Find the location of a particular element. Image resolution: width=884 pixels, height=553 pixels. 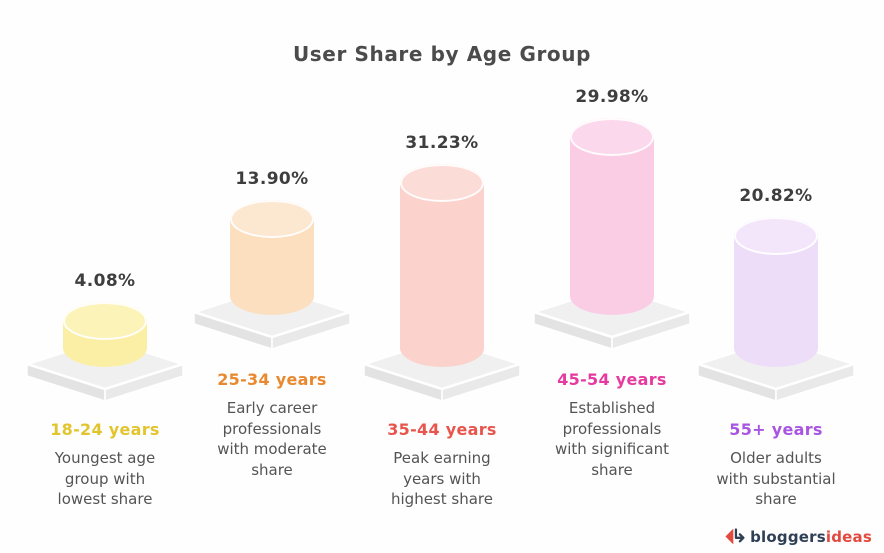

value-label: 20.82% is located at coordinates (776, 196).